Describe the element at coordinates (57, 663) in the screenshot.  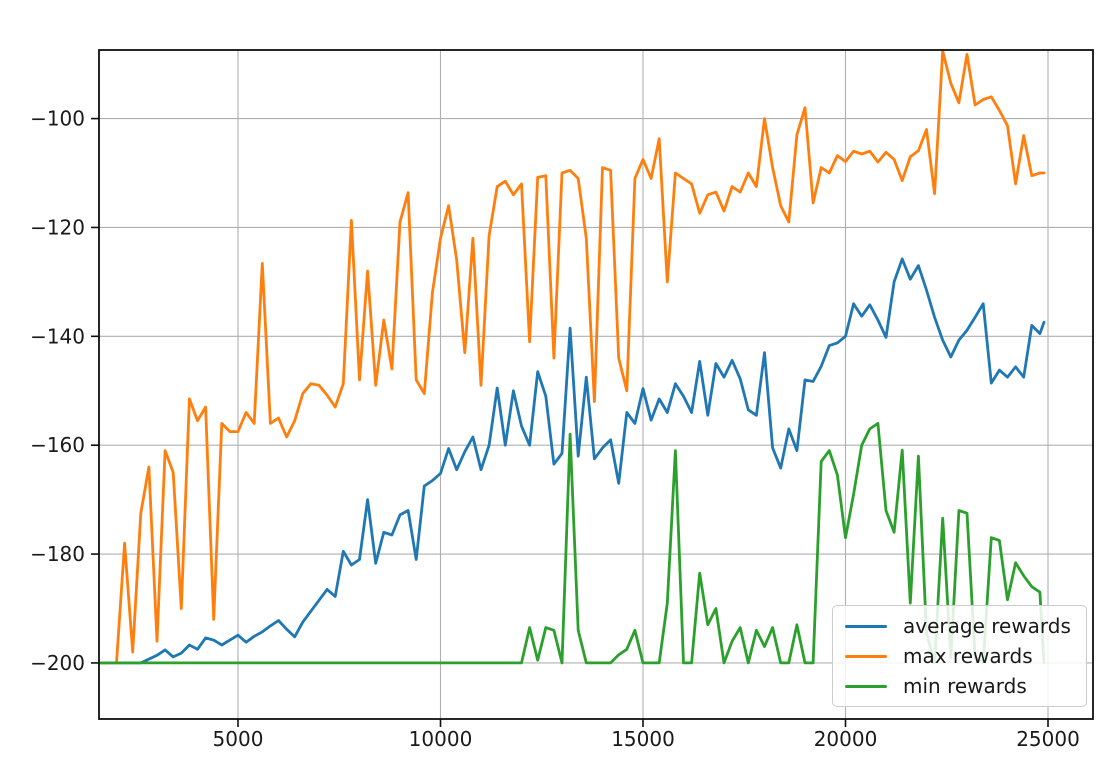
I see `y-tick-label: −200` at that location.